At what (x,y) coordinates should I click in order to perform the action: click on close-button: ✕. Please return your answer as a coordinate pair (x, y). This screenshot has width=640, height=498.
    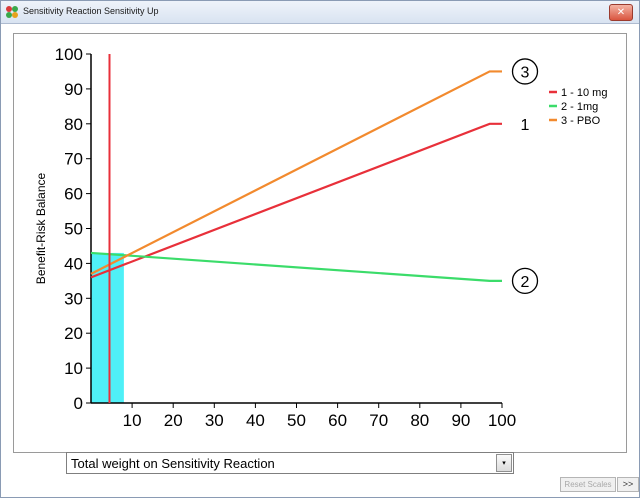
    Looking at the image, I should click on (621, 12).